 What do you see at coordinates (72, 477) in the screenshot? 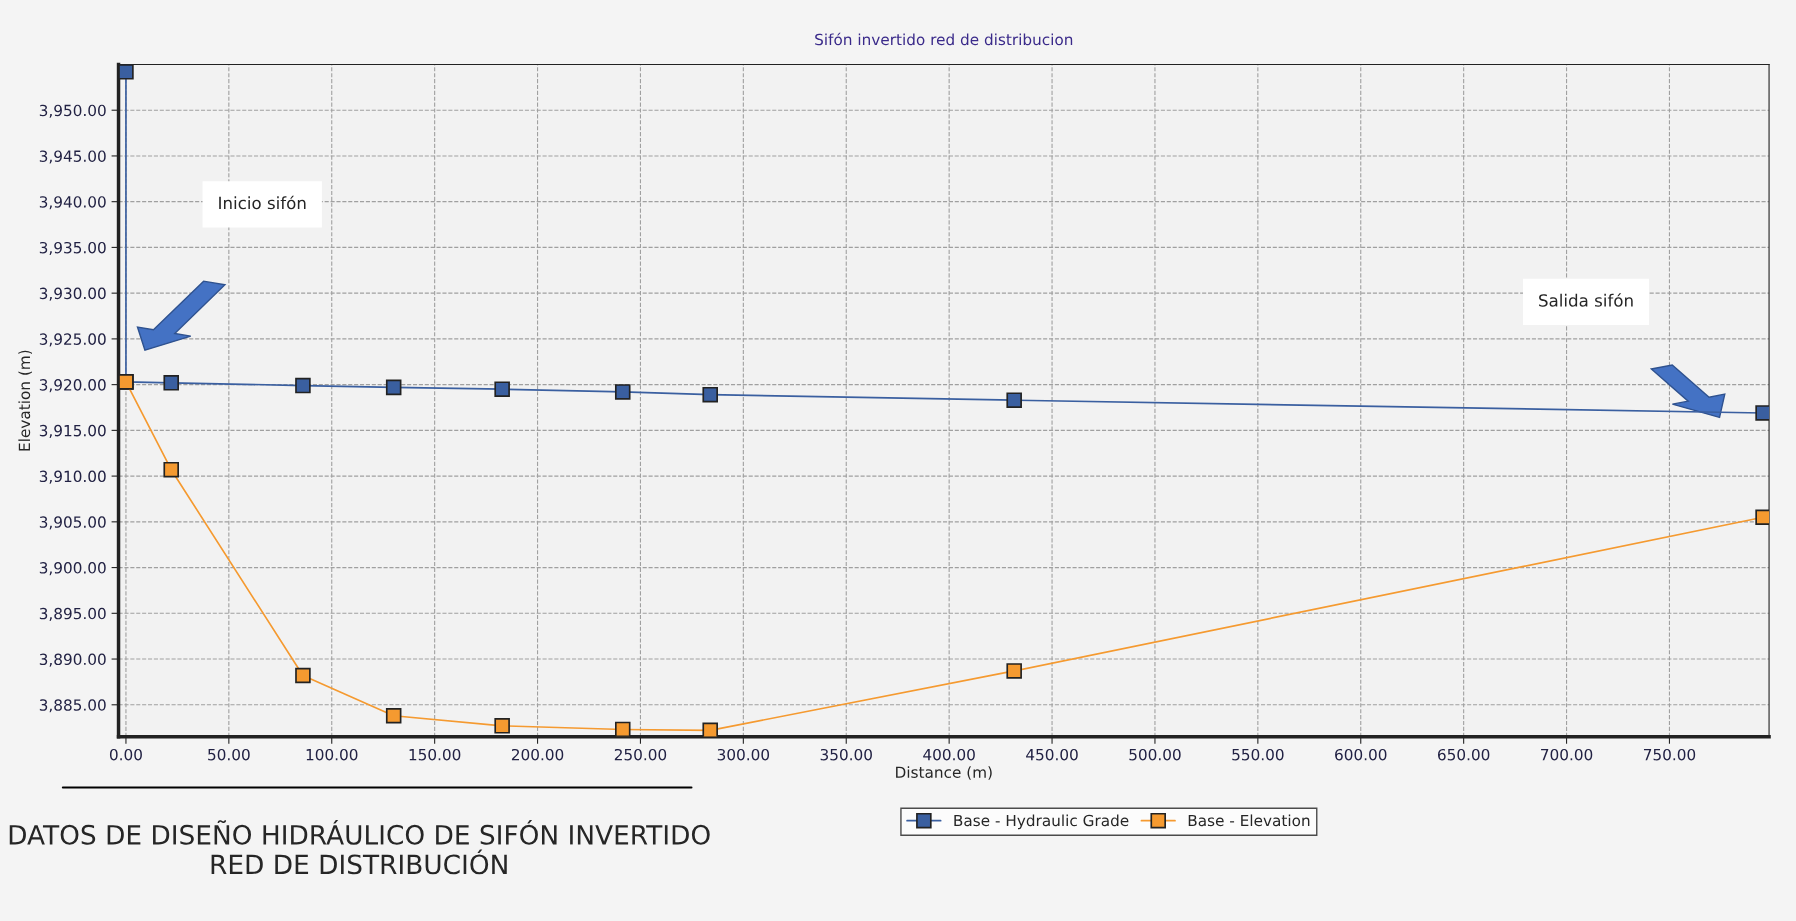
I see `y-tick-label: 3,910.00` at bounding box center [72, 477].